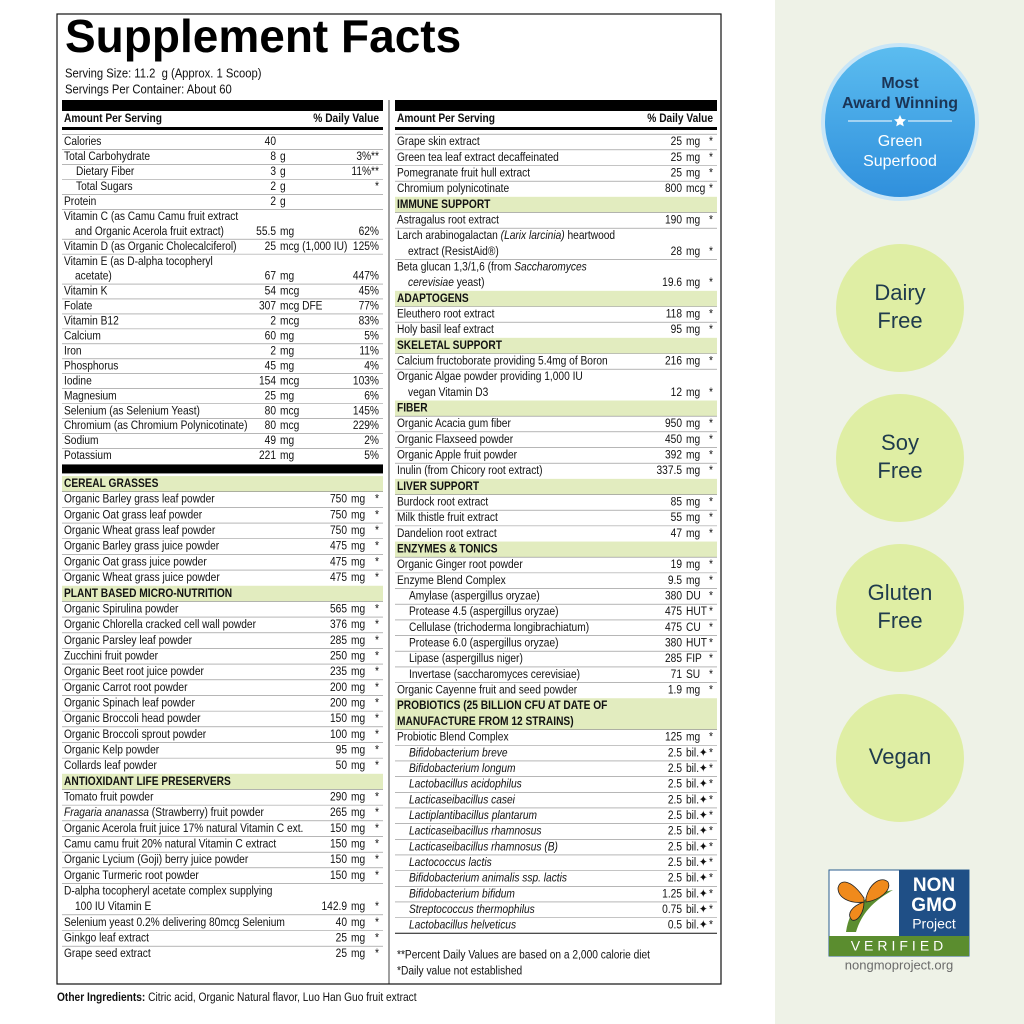 The width and height of the screenshot is (1024, 1024). What do you see at coordinates (590, 235) in the screenshot?
I see `name-part: heartwood` at bounding box center [590, 235].